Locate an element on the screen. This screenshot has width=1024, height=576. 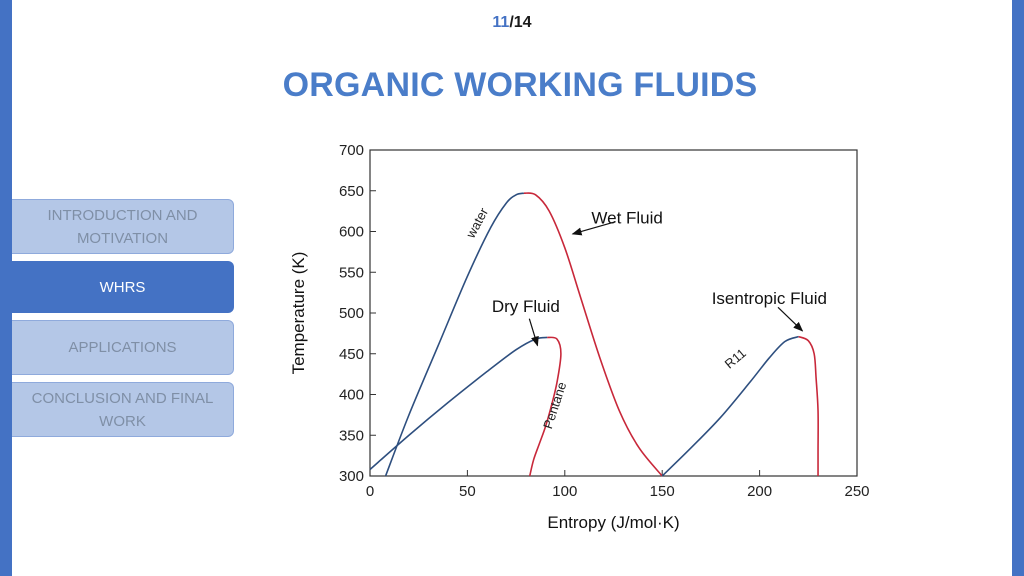
nav-item-label: INTRODUCTION AND MOTIVATION is located at coordinates (122, 226).